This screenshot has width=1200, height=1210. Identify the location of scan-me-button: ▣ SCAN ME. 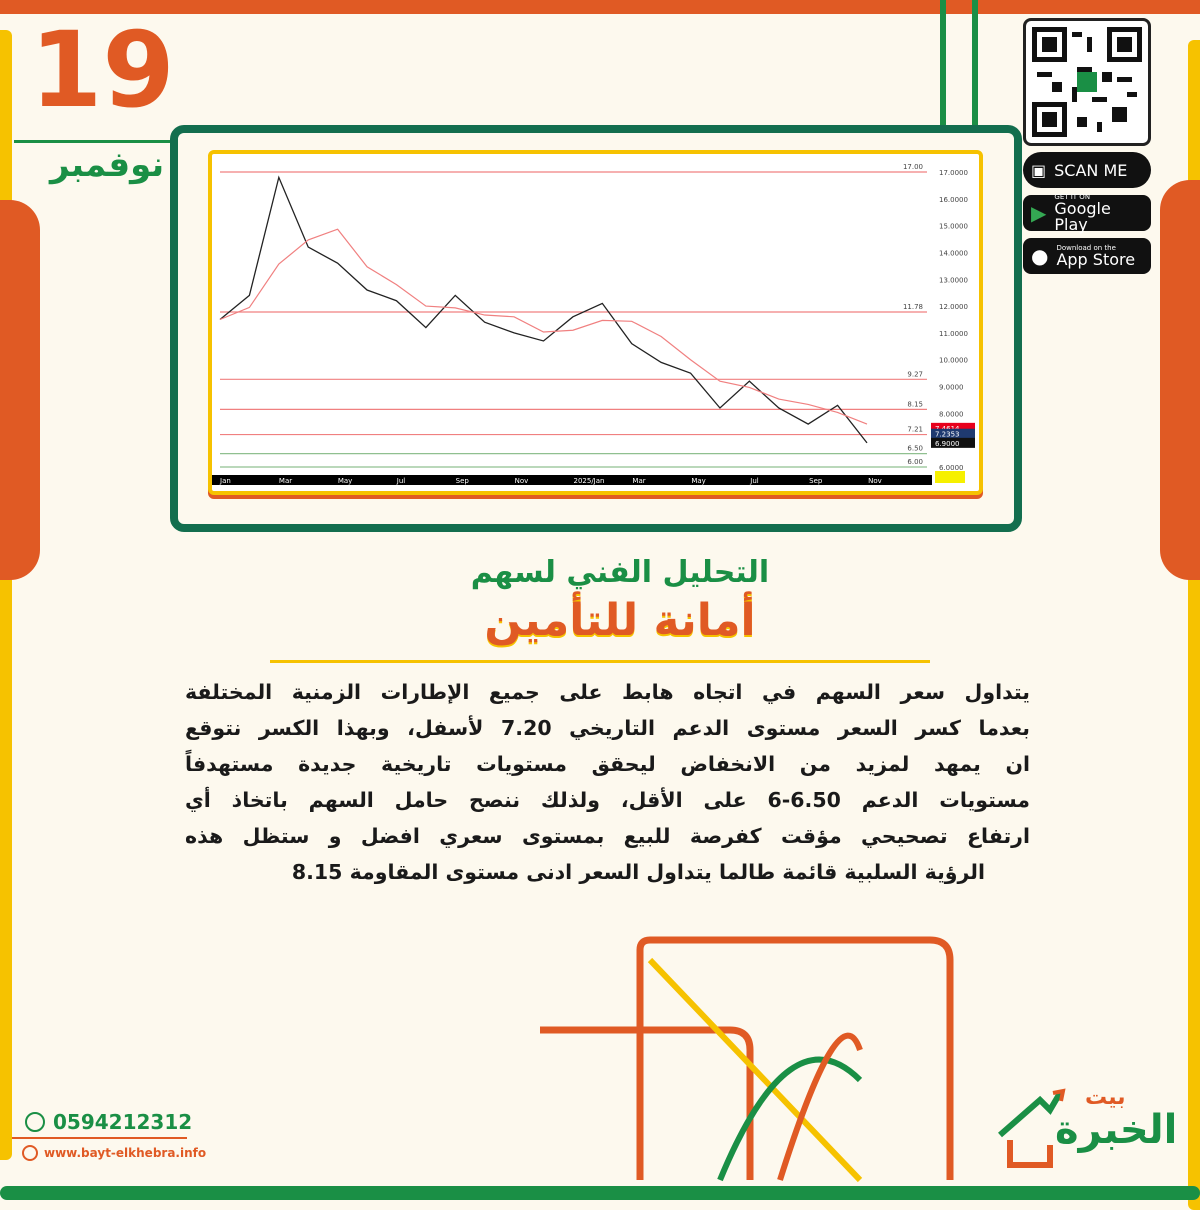
(1087, 170).